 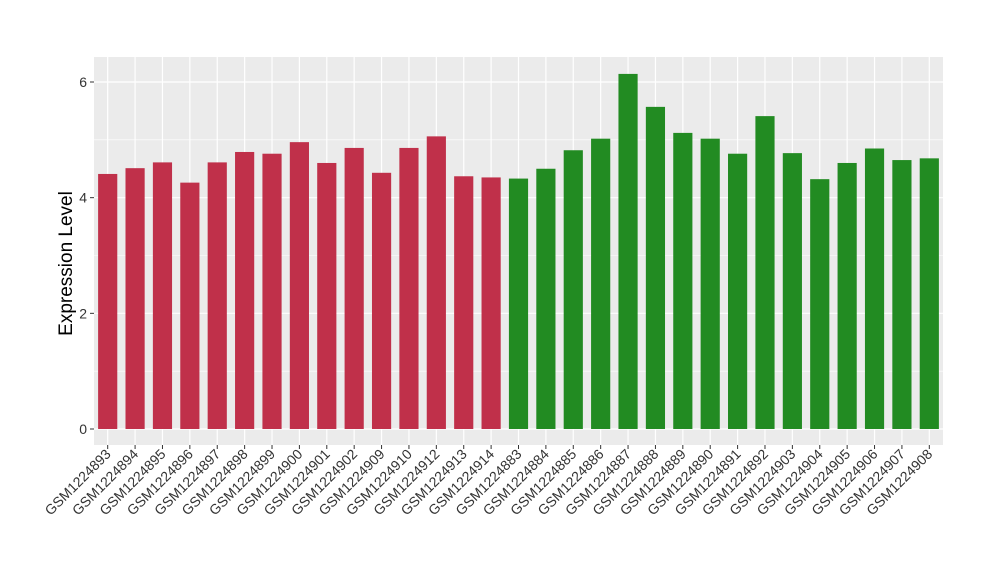 What do you see at coordinates (190, 305) in the screenshot?
I see `bar-GSM1224896` at bounding box center [190, 305].